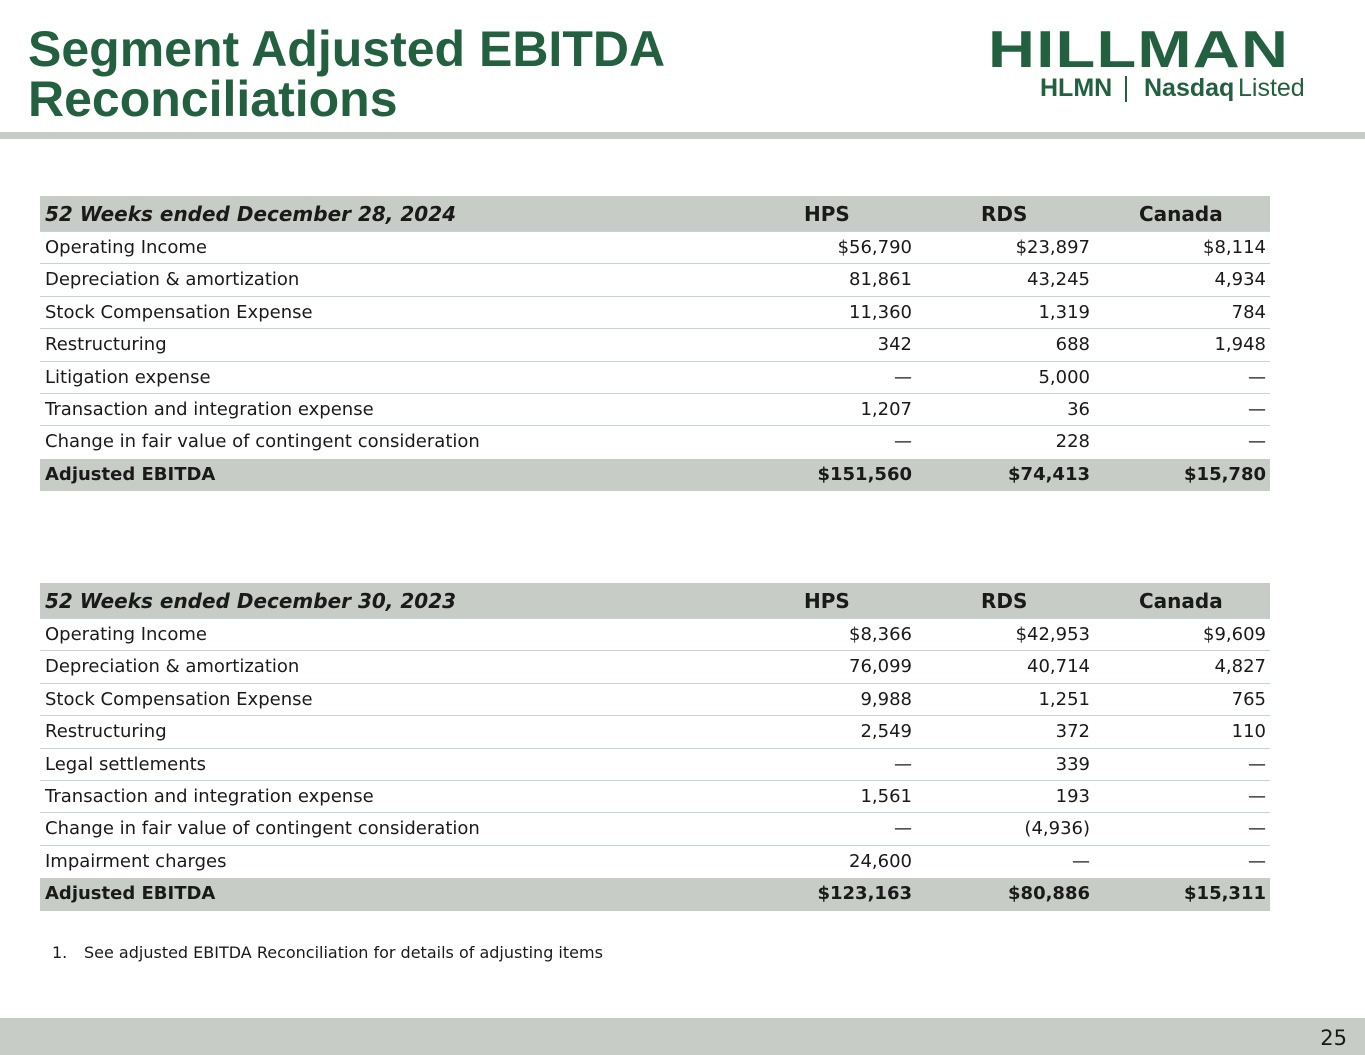  I want to click on table-cell: 43,245, so click(1058, 280).